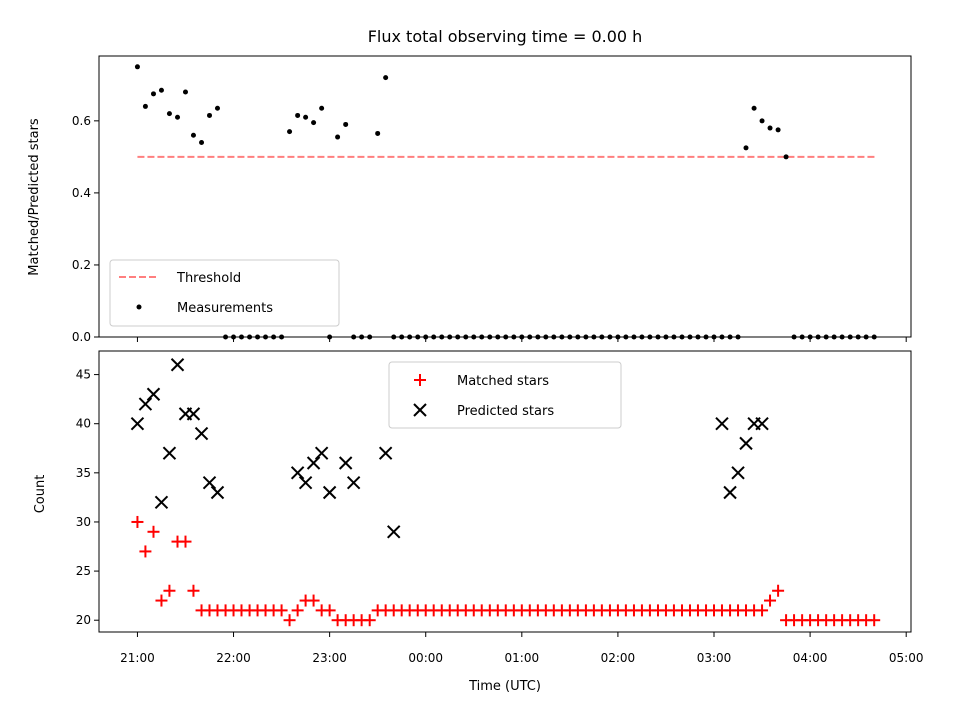  Describe the element at coordinates (225, 308) in the screenshot. I see `measurements-legend-label: Measurements` at that location.